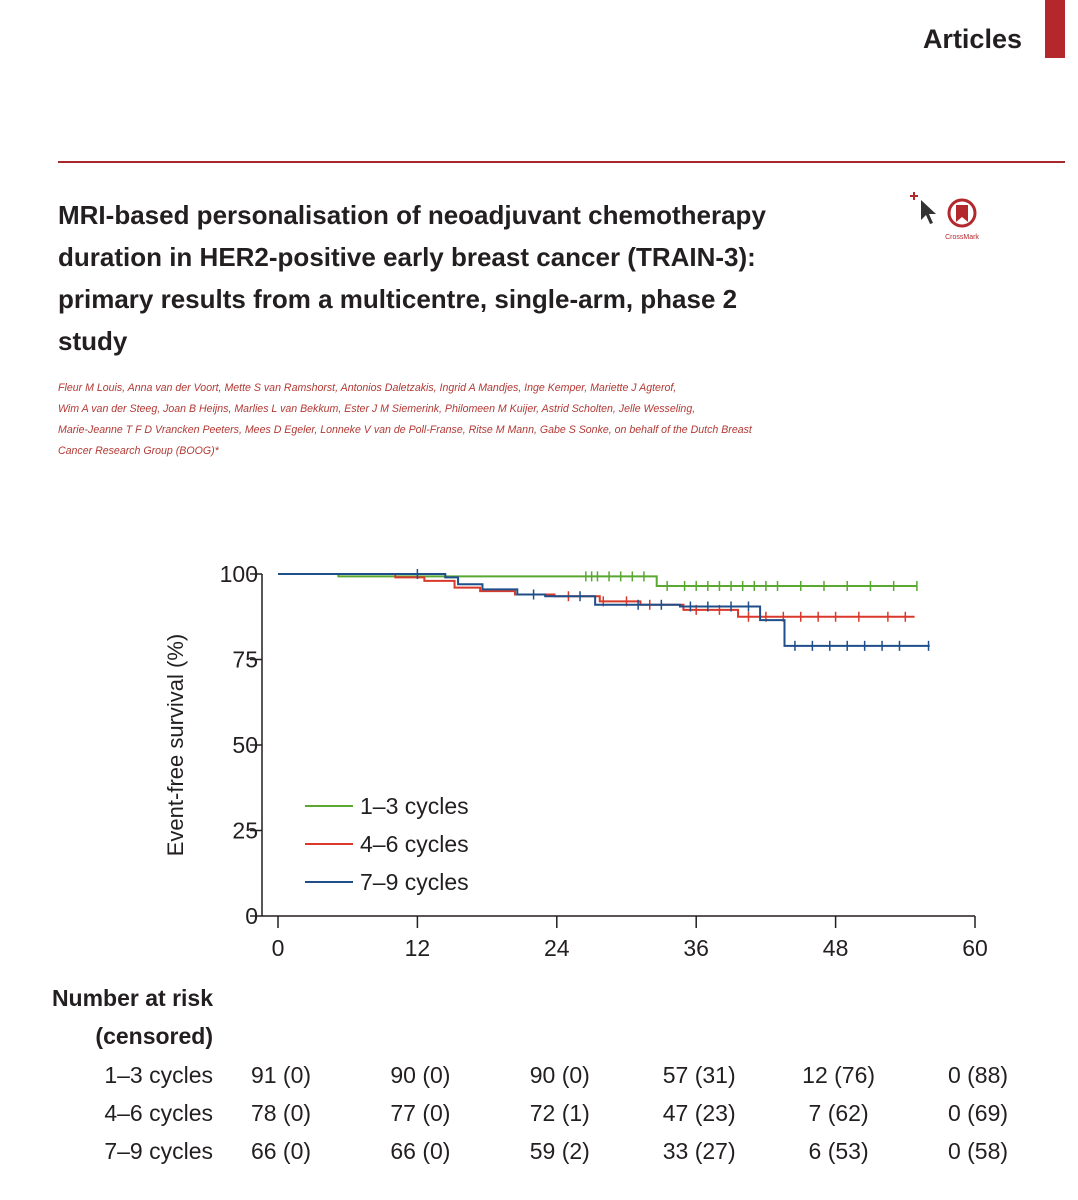 The height and width of the screenshot is (1200, 1078). What do you see at coordinates (838, 1075) in the screenshot?
I see `risk-cell: 12 (76)` at bounding box center [838, 1075].